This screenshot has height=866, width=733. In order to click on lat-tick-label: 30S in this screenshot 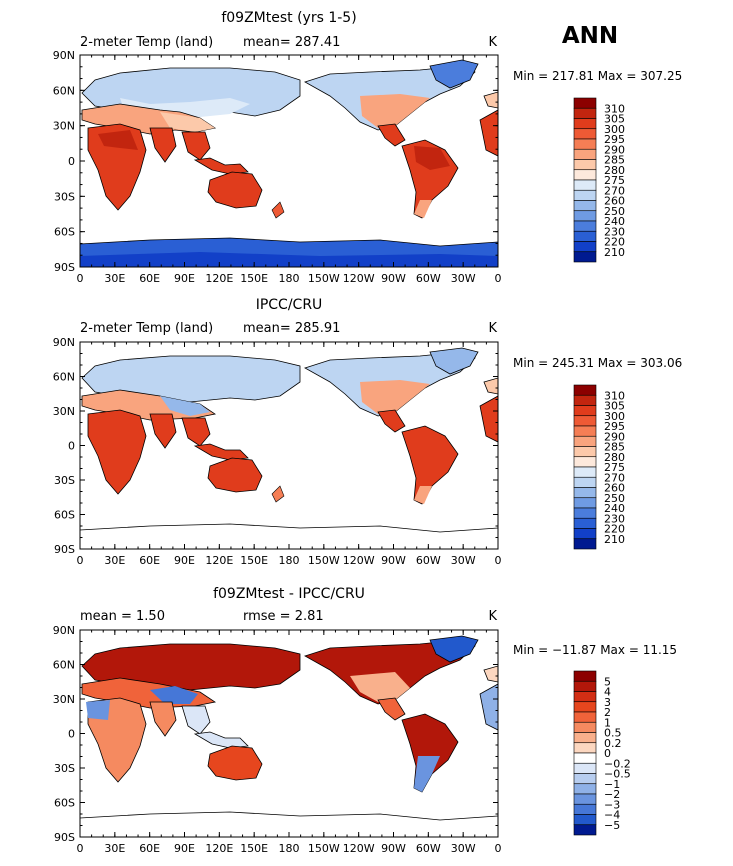, I will do `click(64, 768)`.